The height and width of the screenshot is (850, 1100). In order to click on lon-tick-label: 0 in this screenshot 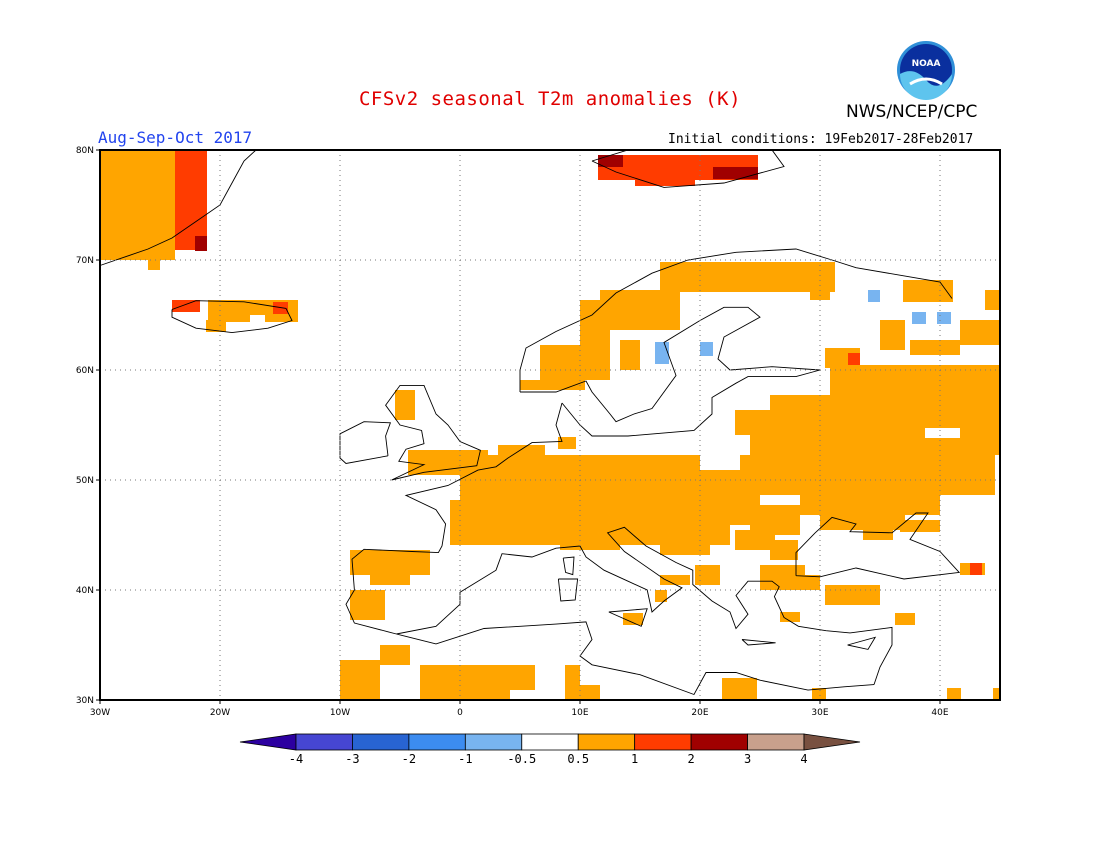, I will do `click(460, 713)`.